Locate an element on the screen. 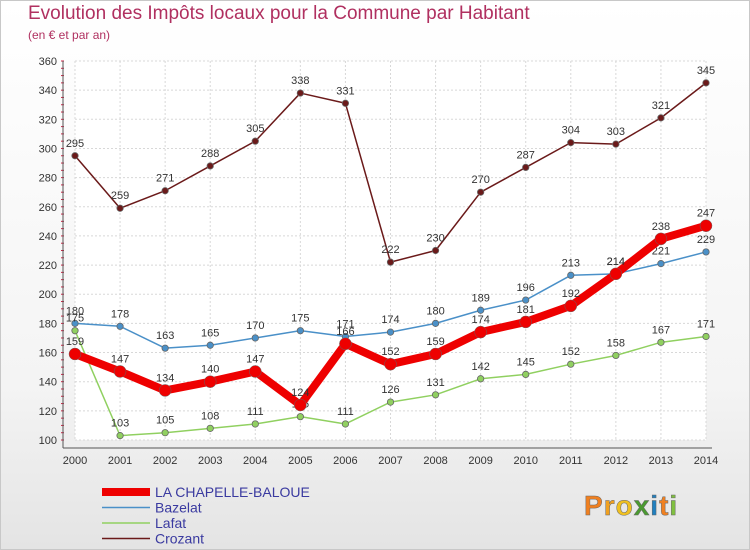 This screenshot has height=550, width=750. y-tick-label: 320 is located at coordinates (48, 120).